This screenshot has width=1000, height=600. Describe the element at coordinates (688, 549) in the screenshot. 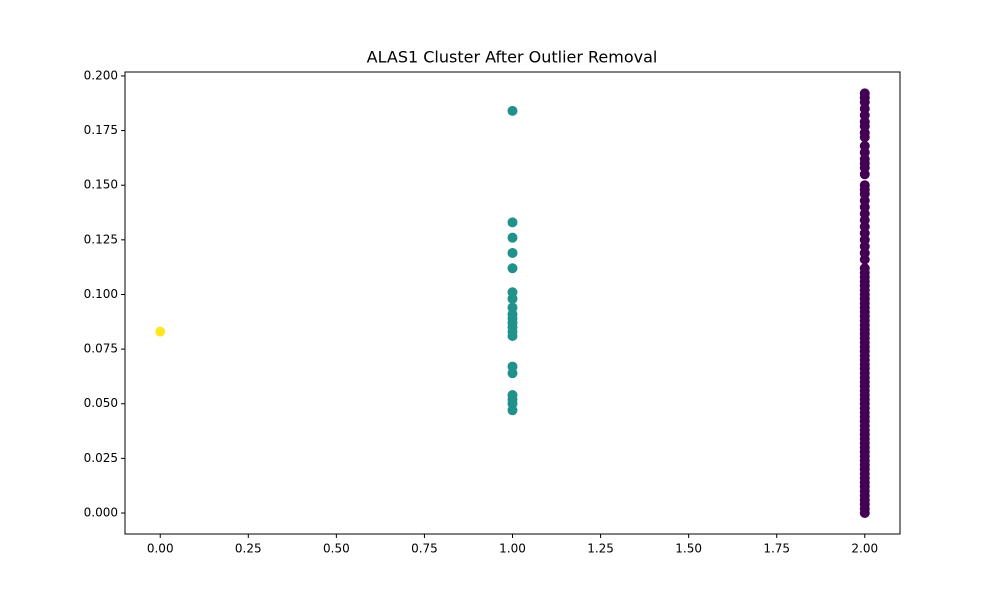

I see `x-tick-label: 1.50` at that location.